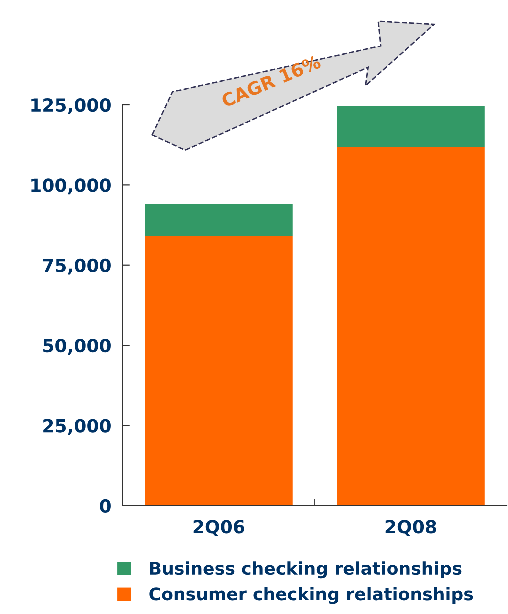 This screenshot has width=508, height=614. What do you see at coordinates (77, 266) in the screenshot?
I see `y-tick-label: 75,000` at bounding box center [77, 266].